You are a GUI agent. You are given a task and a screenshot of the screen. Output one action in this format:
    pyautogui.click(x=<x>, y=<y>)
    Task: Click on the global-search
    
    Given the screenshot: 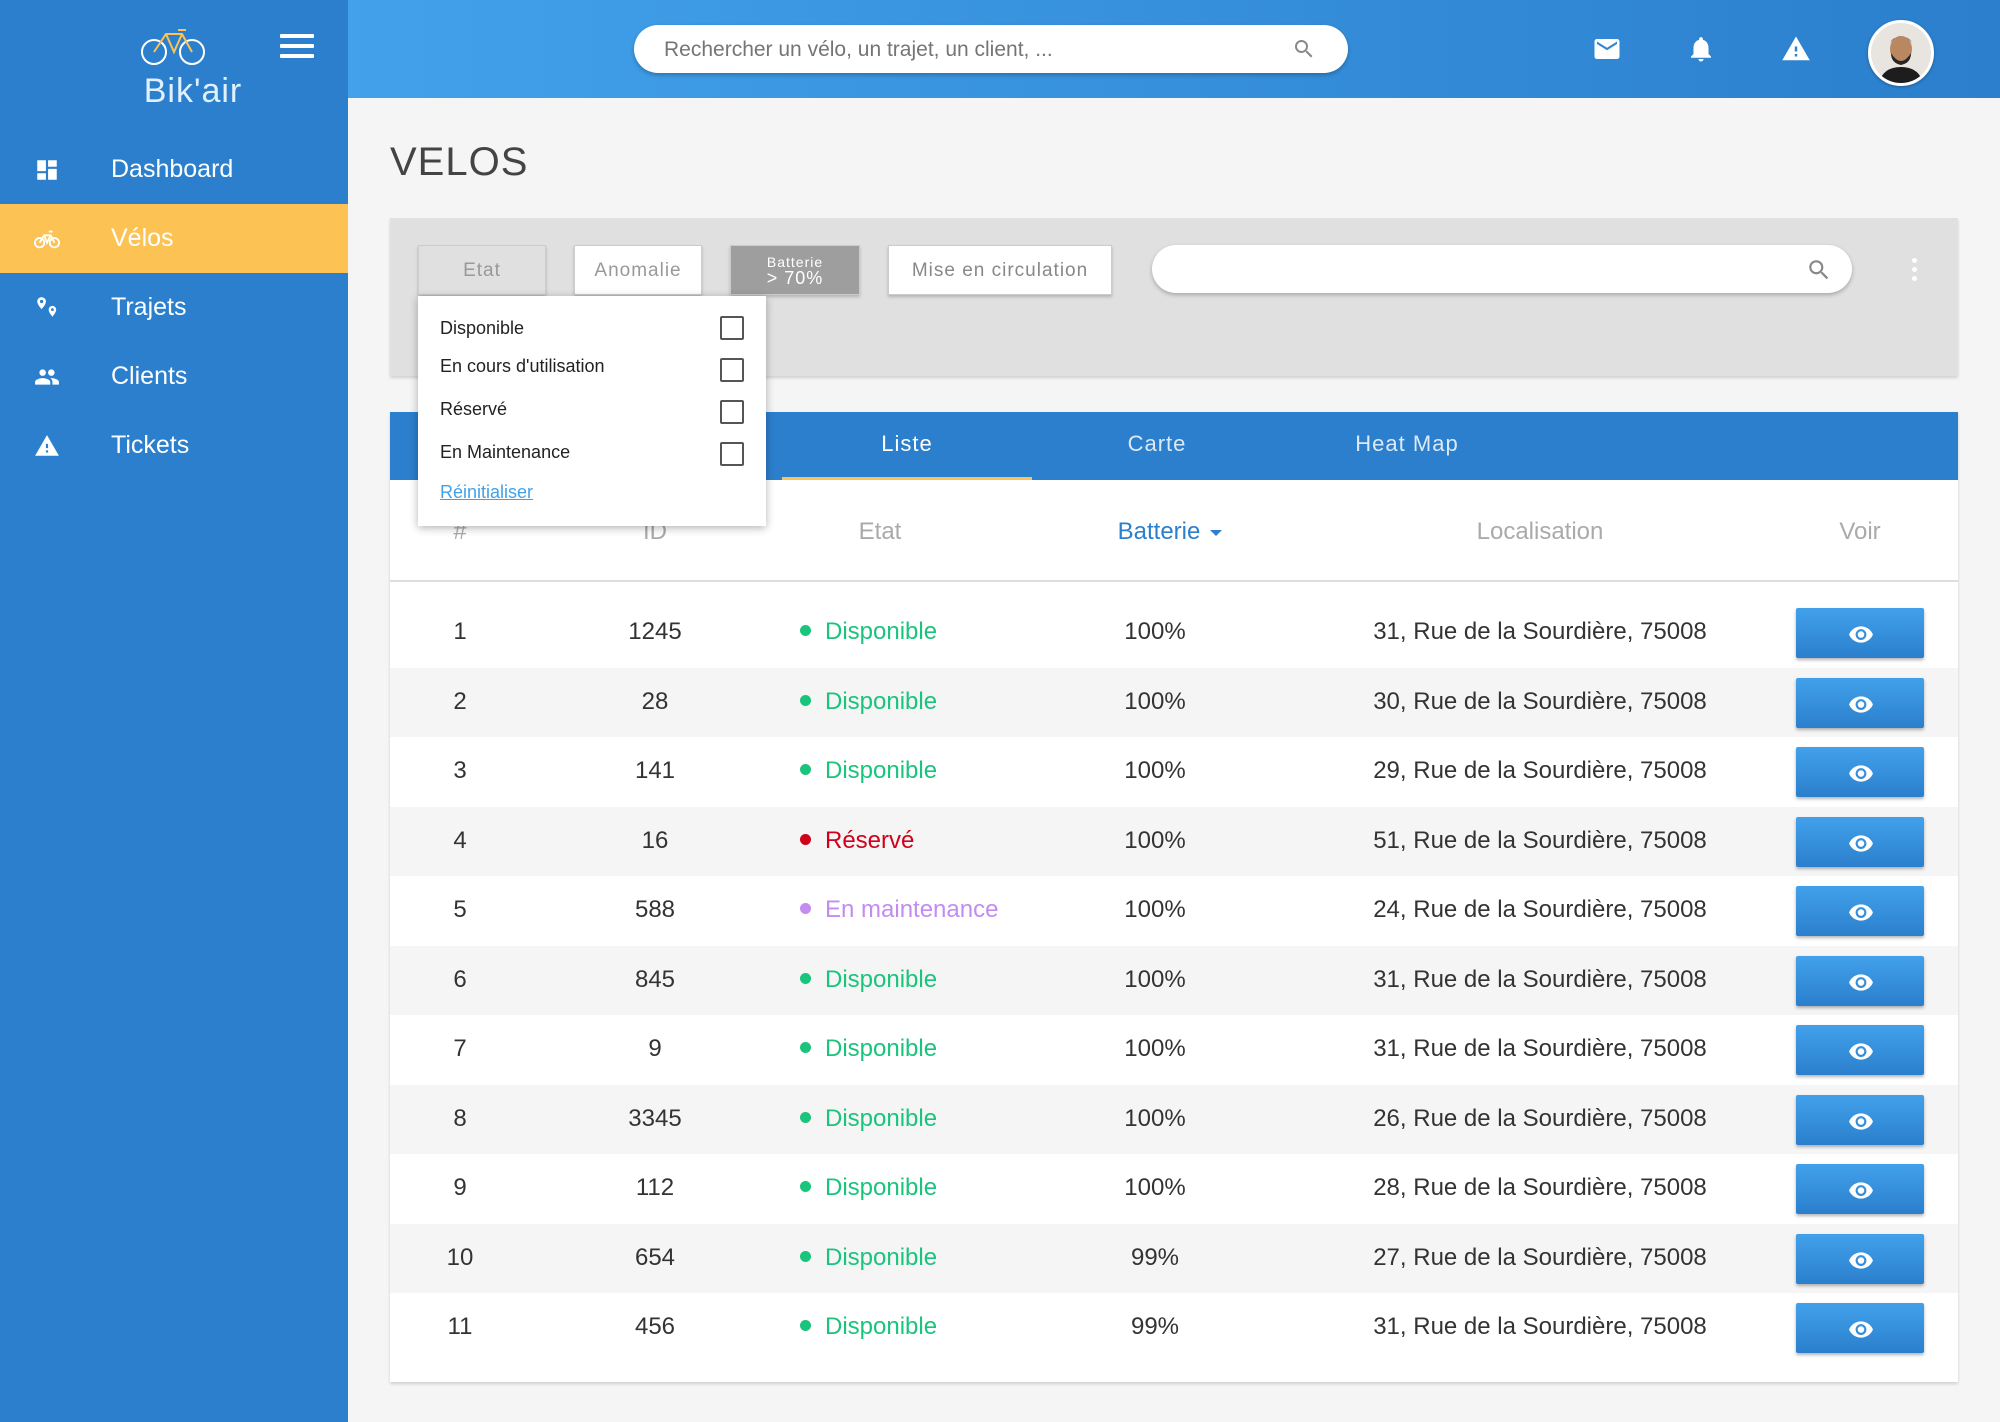 What is the action you would take?
    pyautogui.click(x=991, y=49)
    